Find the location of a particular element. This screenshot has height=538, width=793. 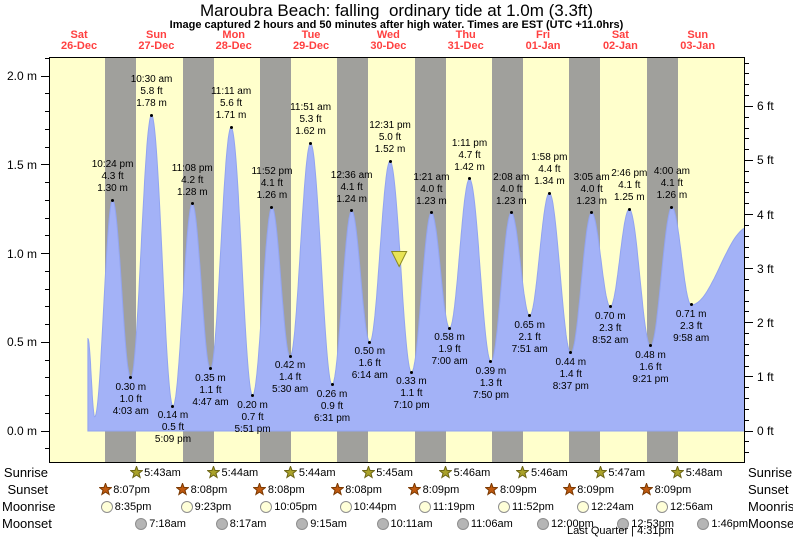

low-tide-label: 0.70 m 2.3 ft 8:52 am is located at coordinates (610, 329).